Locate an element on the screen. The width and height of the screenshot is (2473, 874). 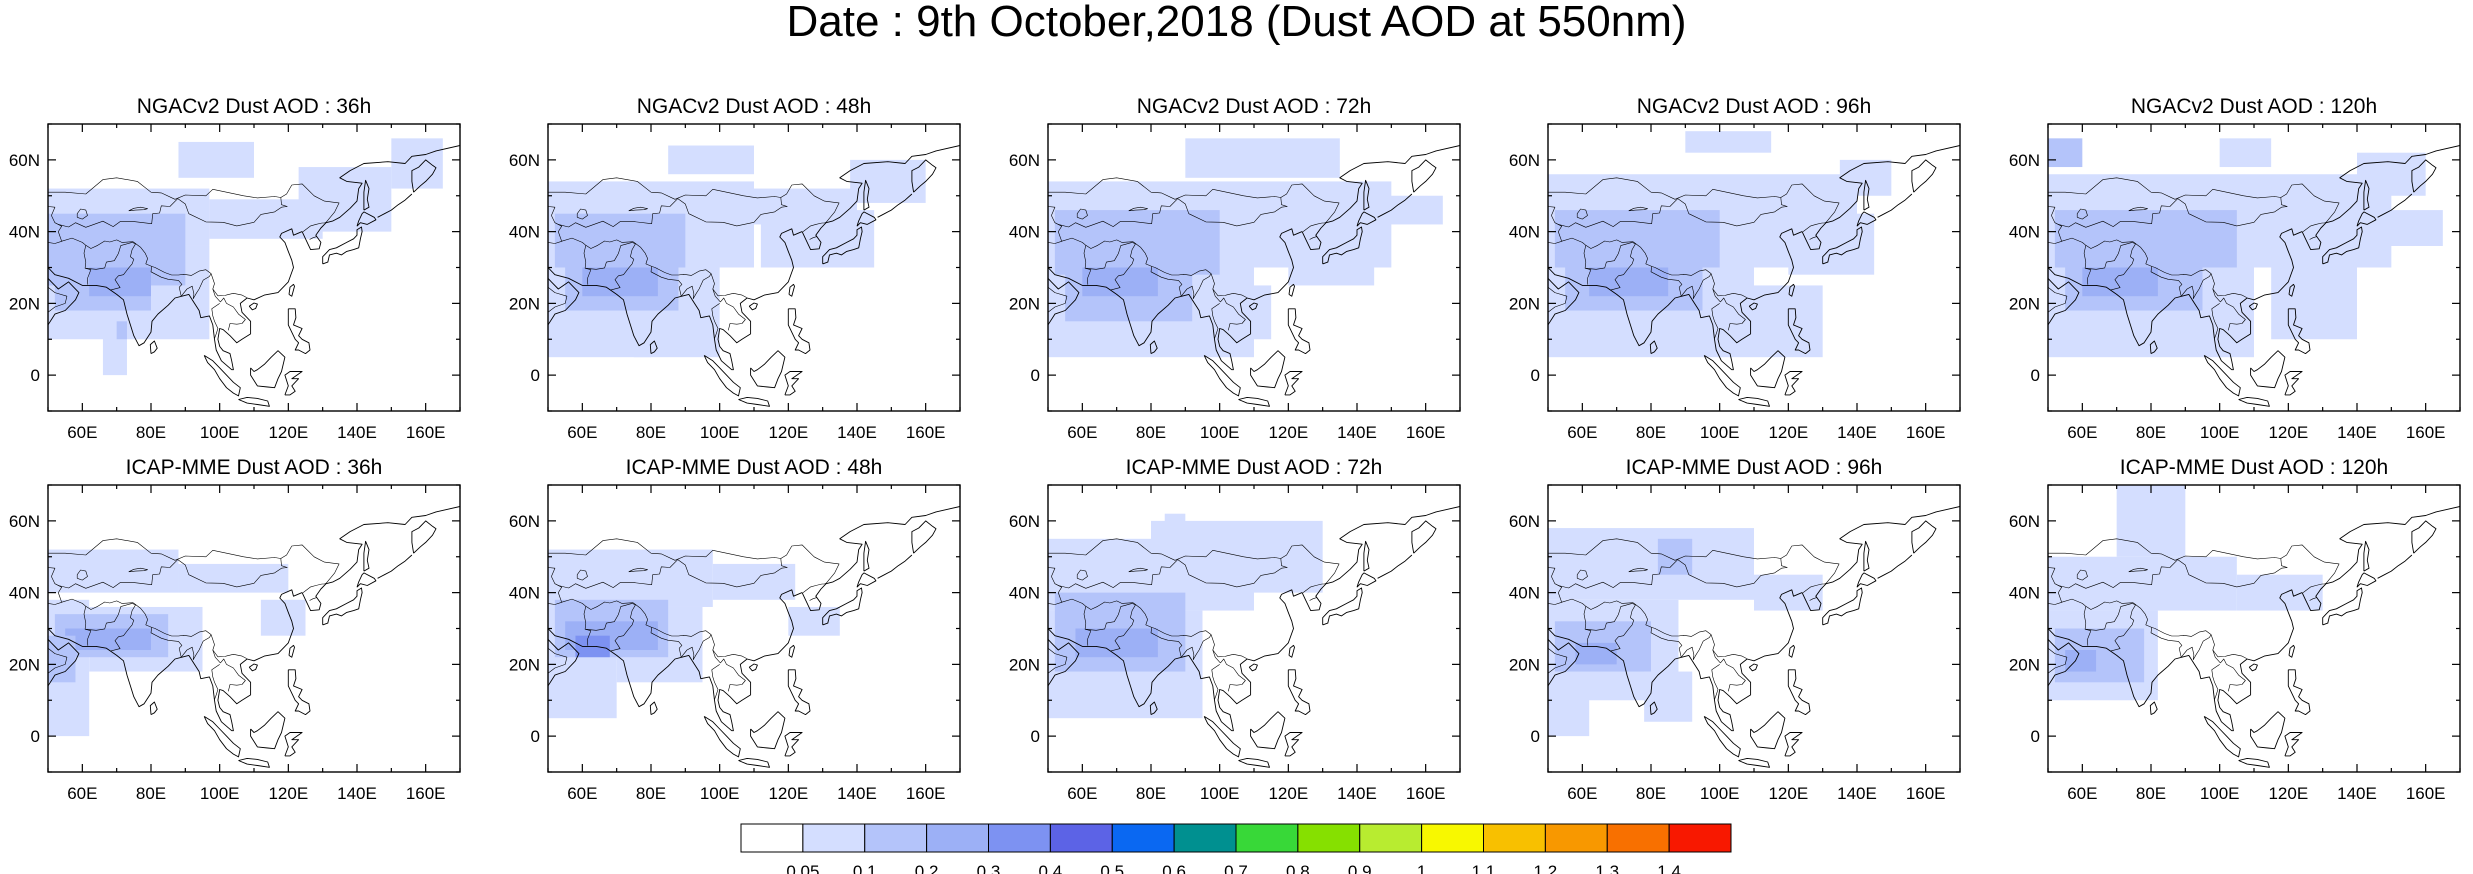
colorbar-label: 0.6 is located at coordinates (1174, 868).